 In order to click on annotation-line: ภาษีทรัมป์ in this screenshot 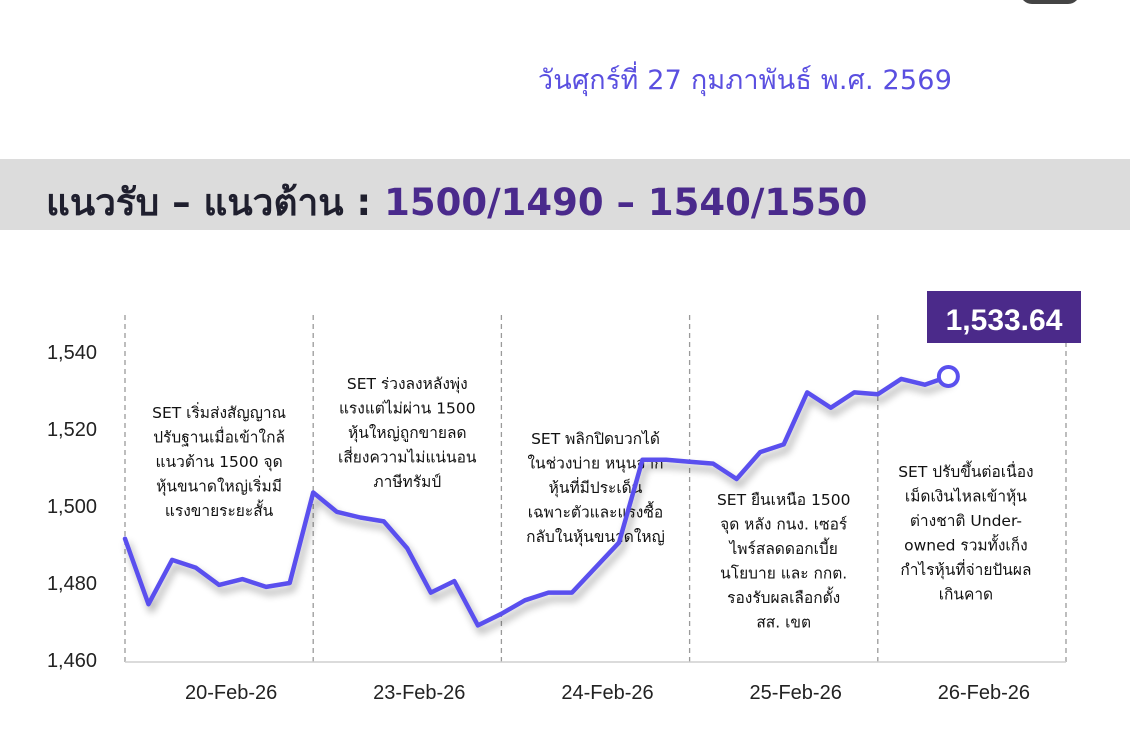, I will do `click(407, 482)`.